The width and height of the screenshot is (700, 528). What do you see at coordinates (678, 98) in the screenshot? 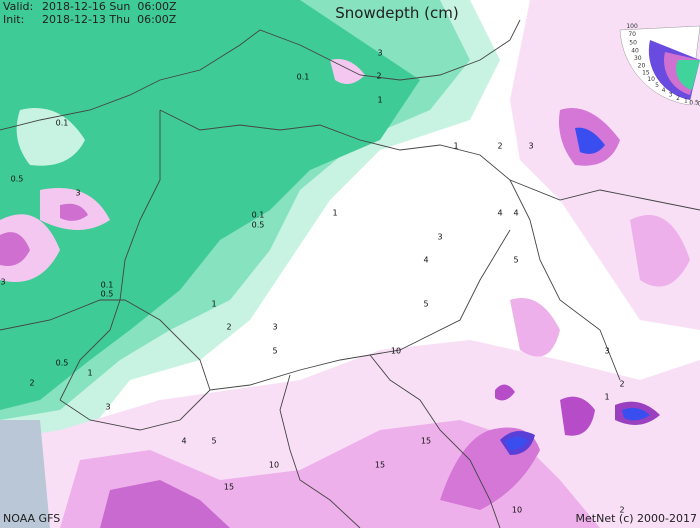
I see `legend-label: 2` at bounding box center [678, 98].